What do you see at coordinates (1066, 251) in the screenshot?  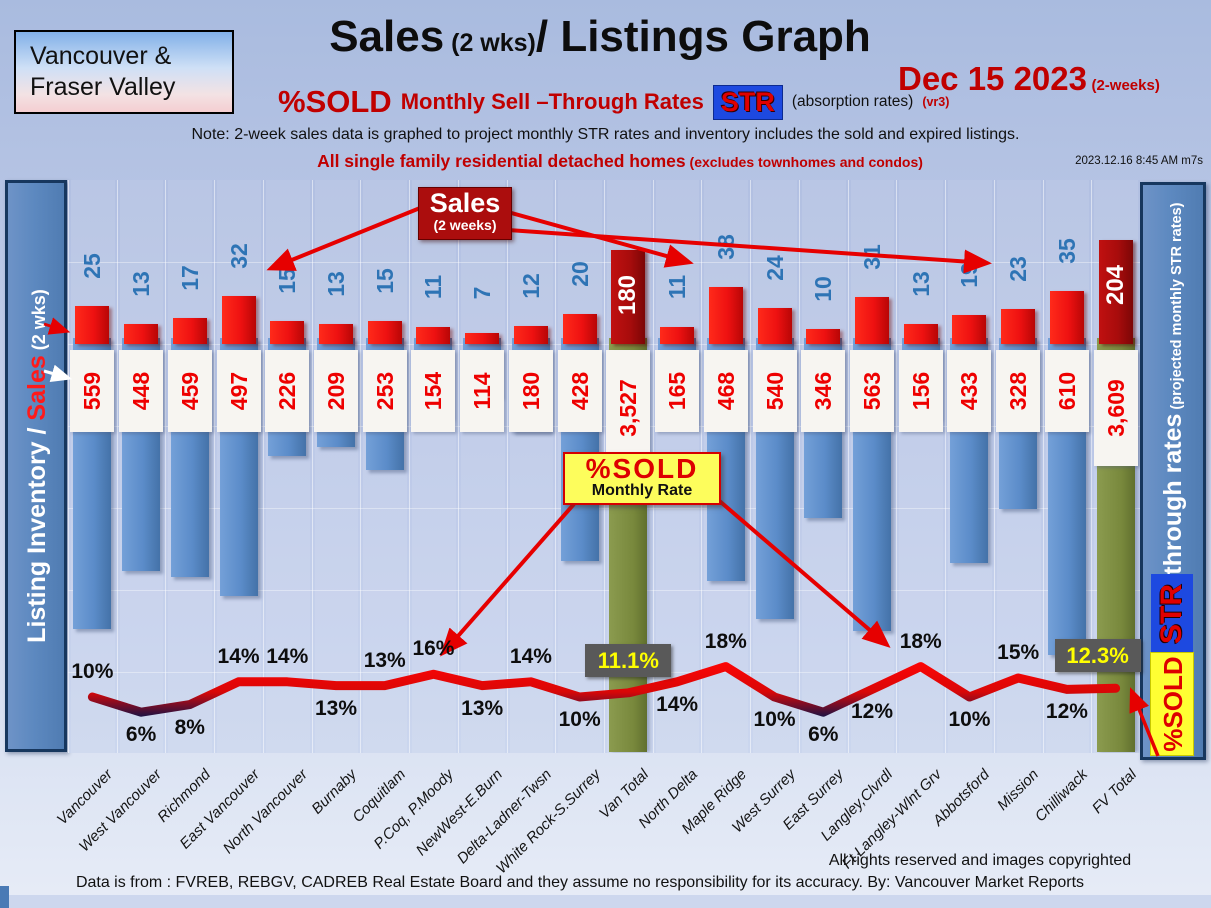 I see `sales-value: 35` at bounding box center [1066, 251].